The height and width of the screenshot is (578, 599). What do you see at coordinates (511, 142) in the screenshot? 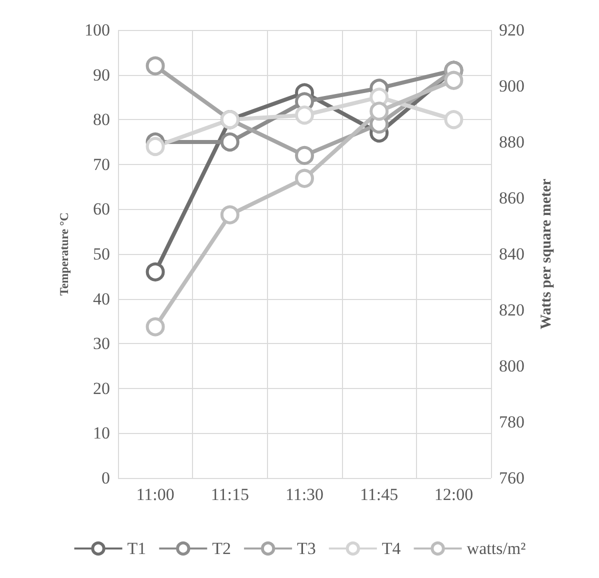
I see `y2-tick-label: 880` at bounding box center [511, 142].